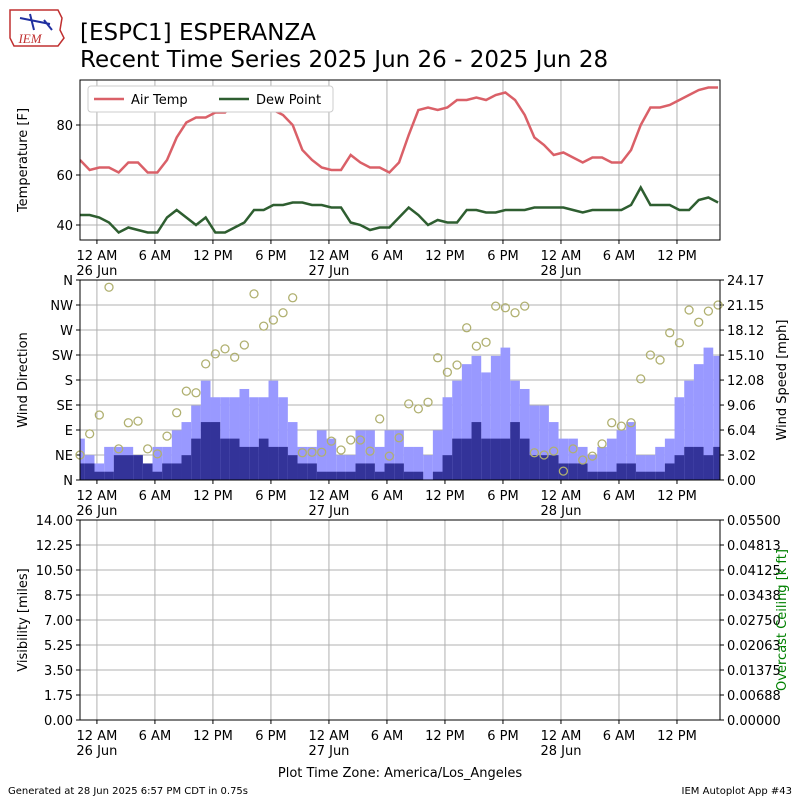  Describe the element at coordinates (745, 281) in the screenshot. I see `y2-tick-label: 24.17` at that location.